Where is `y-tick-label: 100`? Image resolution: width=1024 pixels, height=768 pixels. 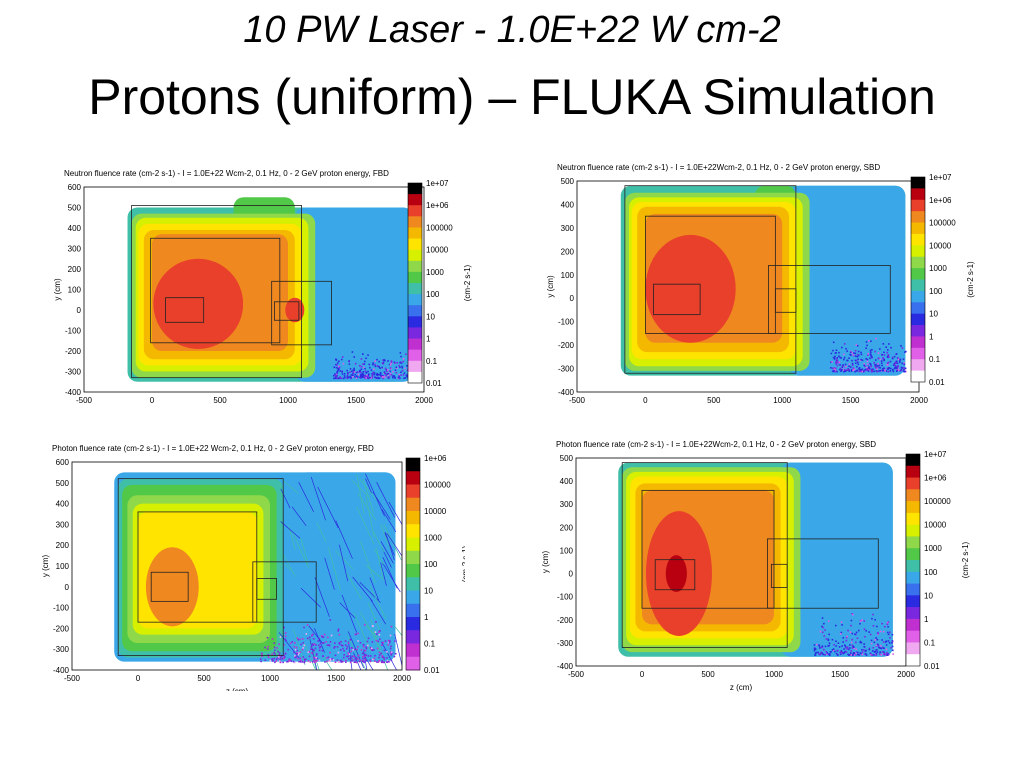 y-tick-label: 100 is located at coordinates (75, 290).